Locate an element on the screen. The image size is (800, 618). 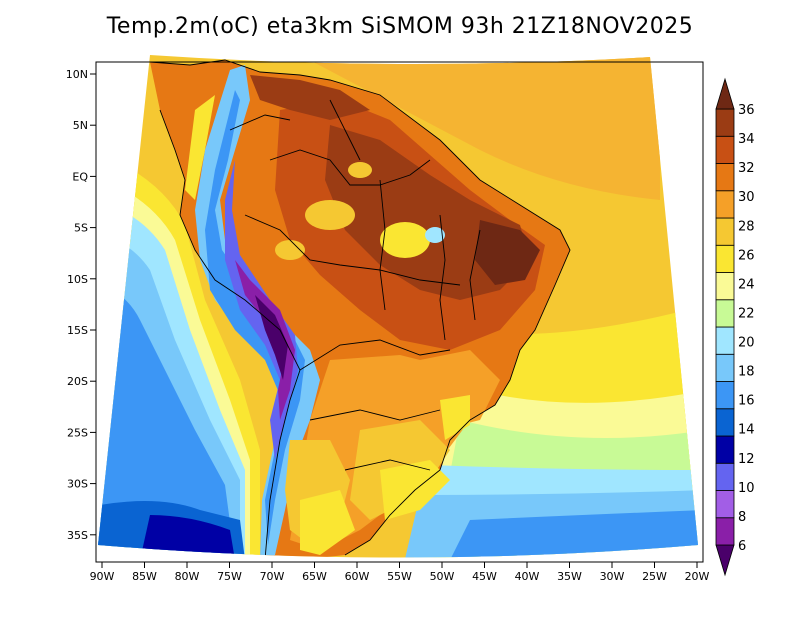
colorbar-min-arrow is located at coordinates (725, 560).